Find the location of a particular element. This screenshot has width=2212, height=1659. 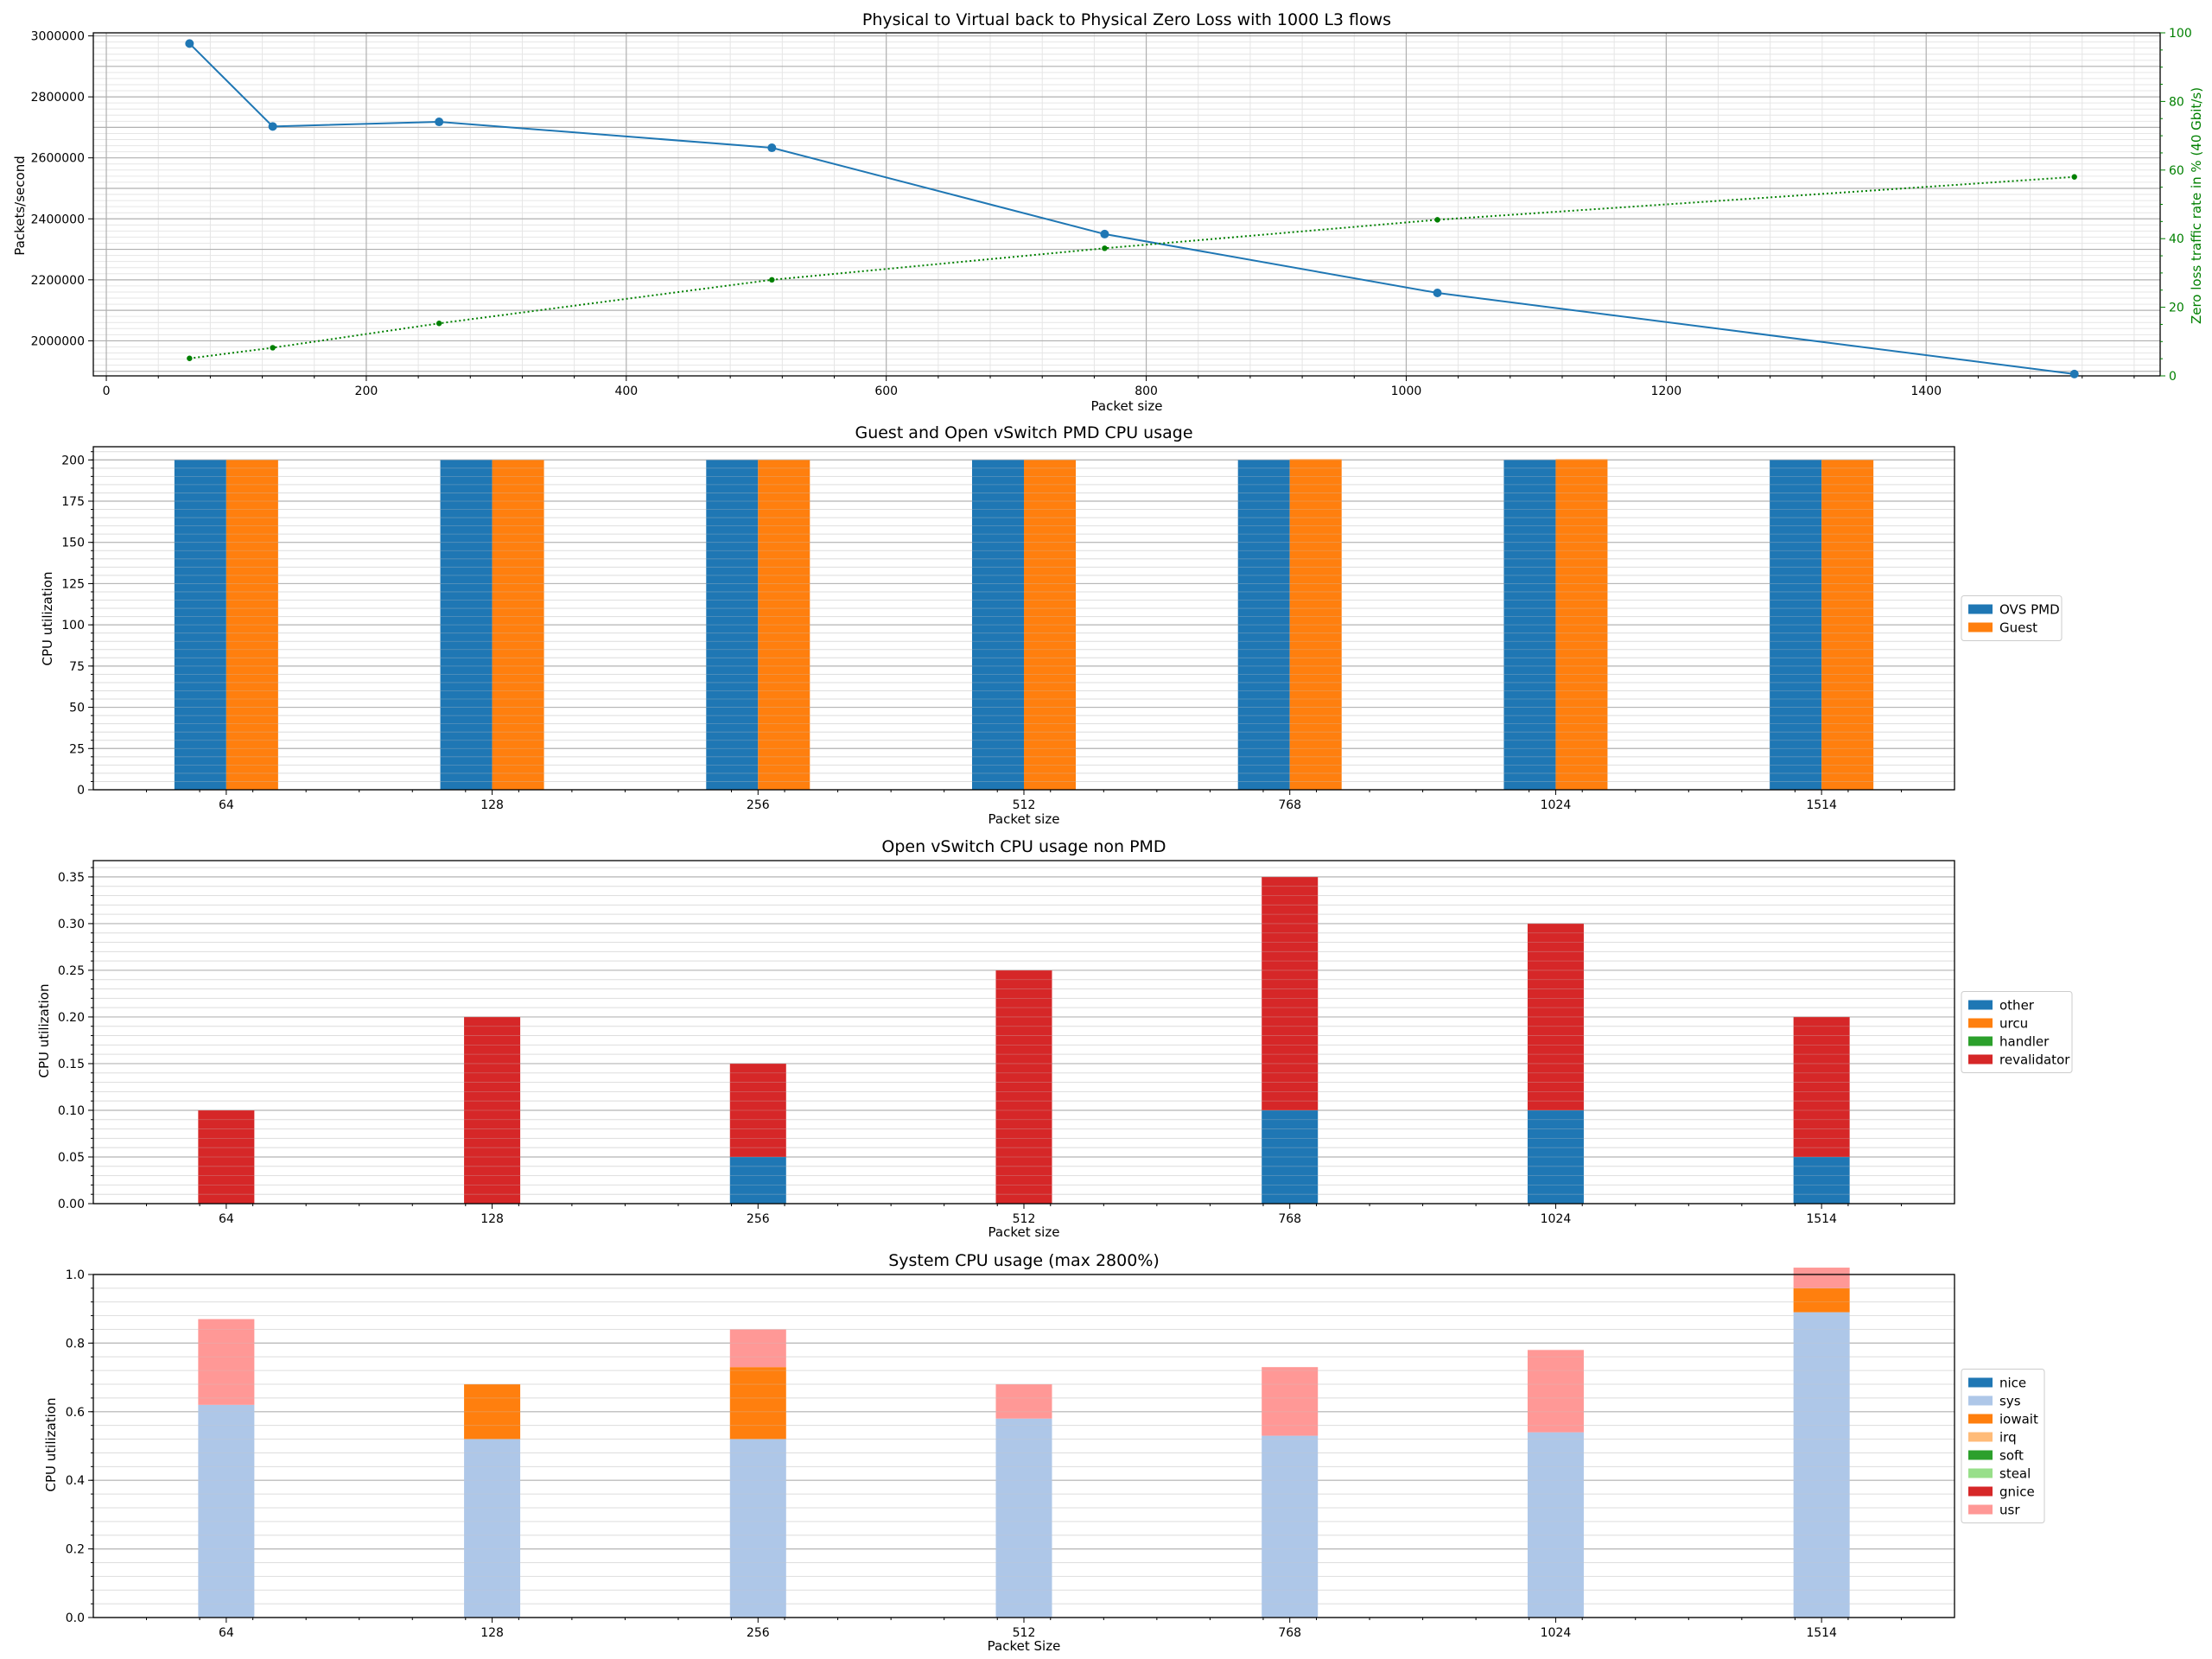

legend-label-handler: handler is located at coordinates (2024, 1042).